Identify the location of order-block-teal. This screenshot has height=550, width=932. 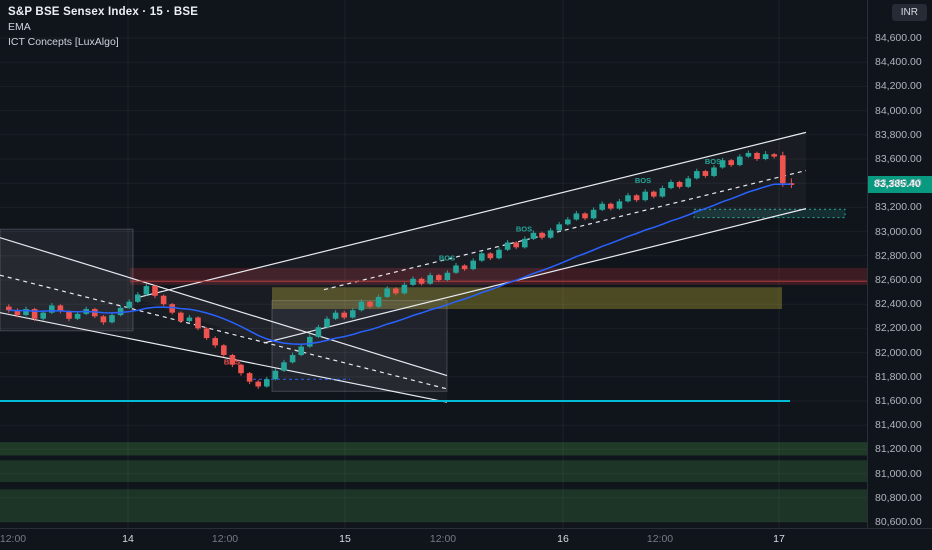
(769, 213).